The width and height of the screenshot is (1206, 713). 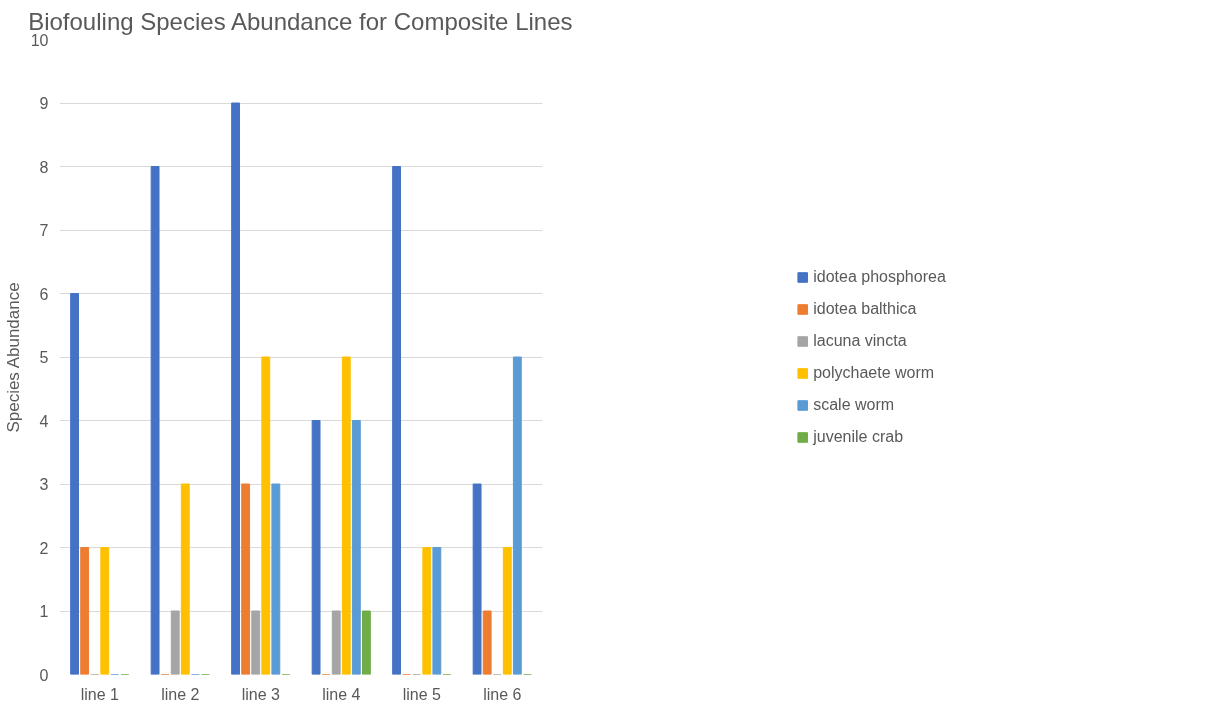 What do you see at coordinates (44, 167) in the screenshot?
I see `y-tick-label: 8` at bounding box center [44, 167].